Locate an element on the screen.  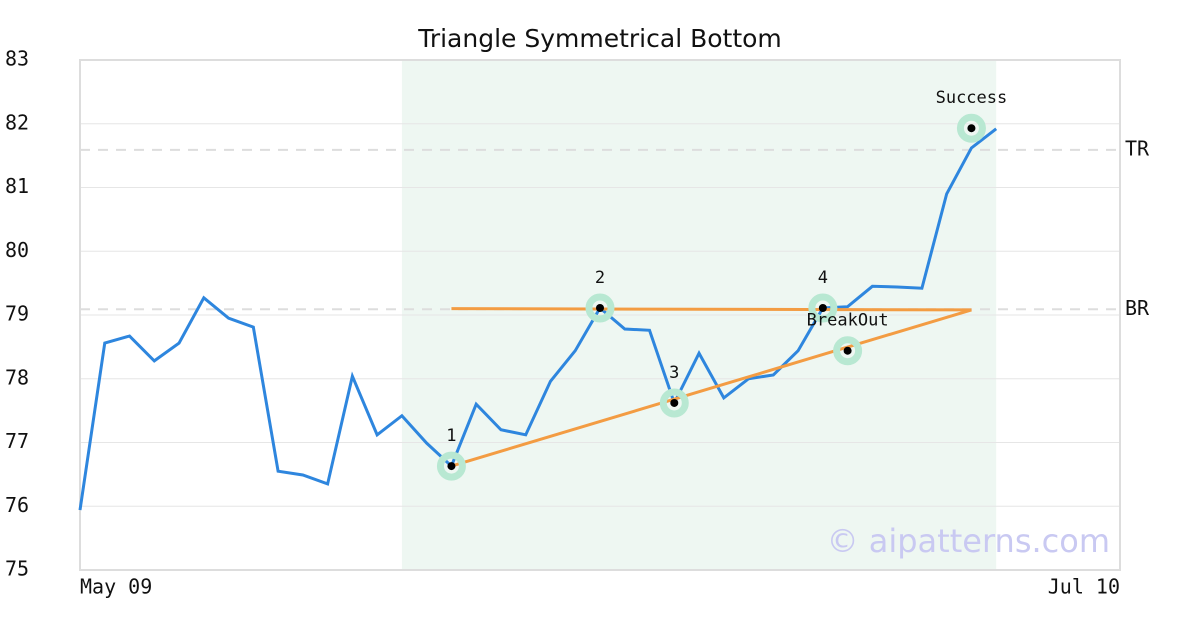
point-label: 3 is located at coordinates (674, 373).